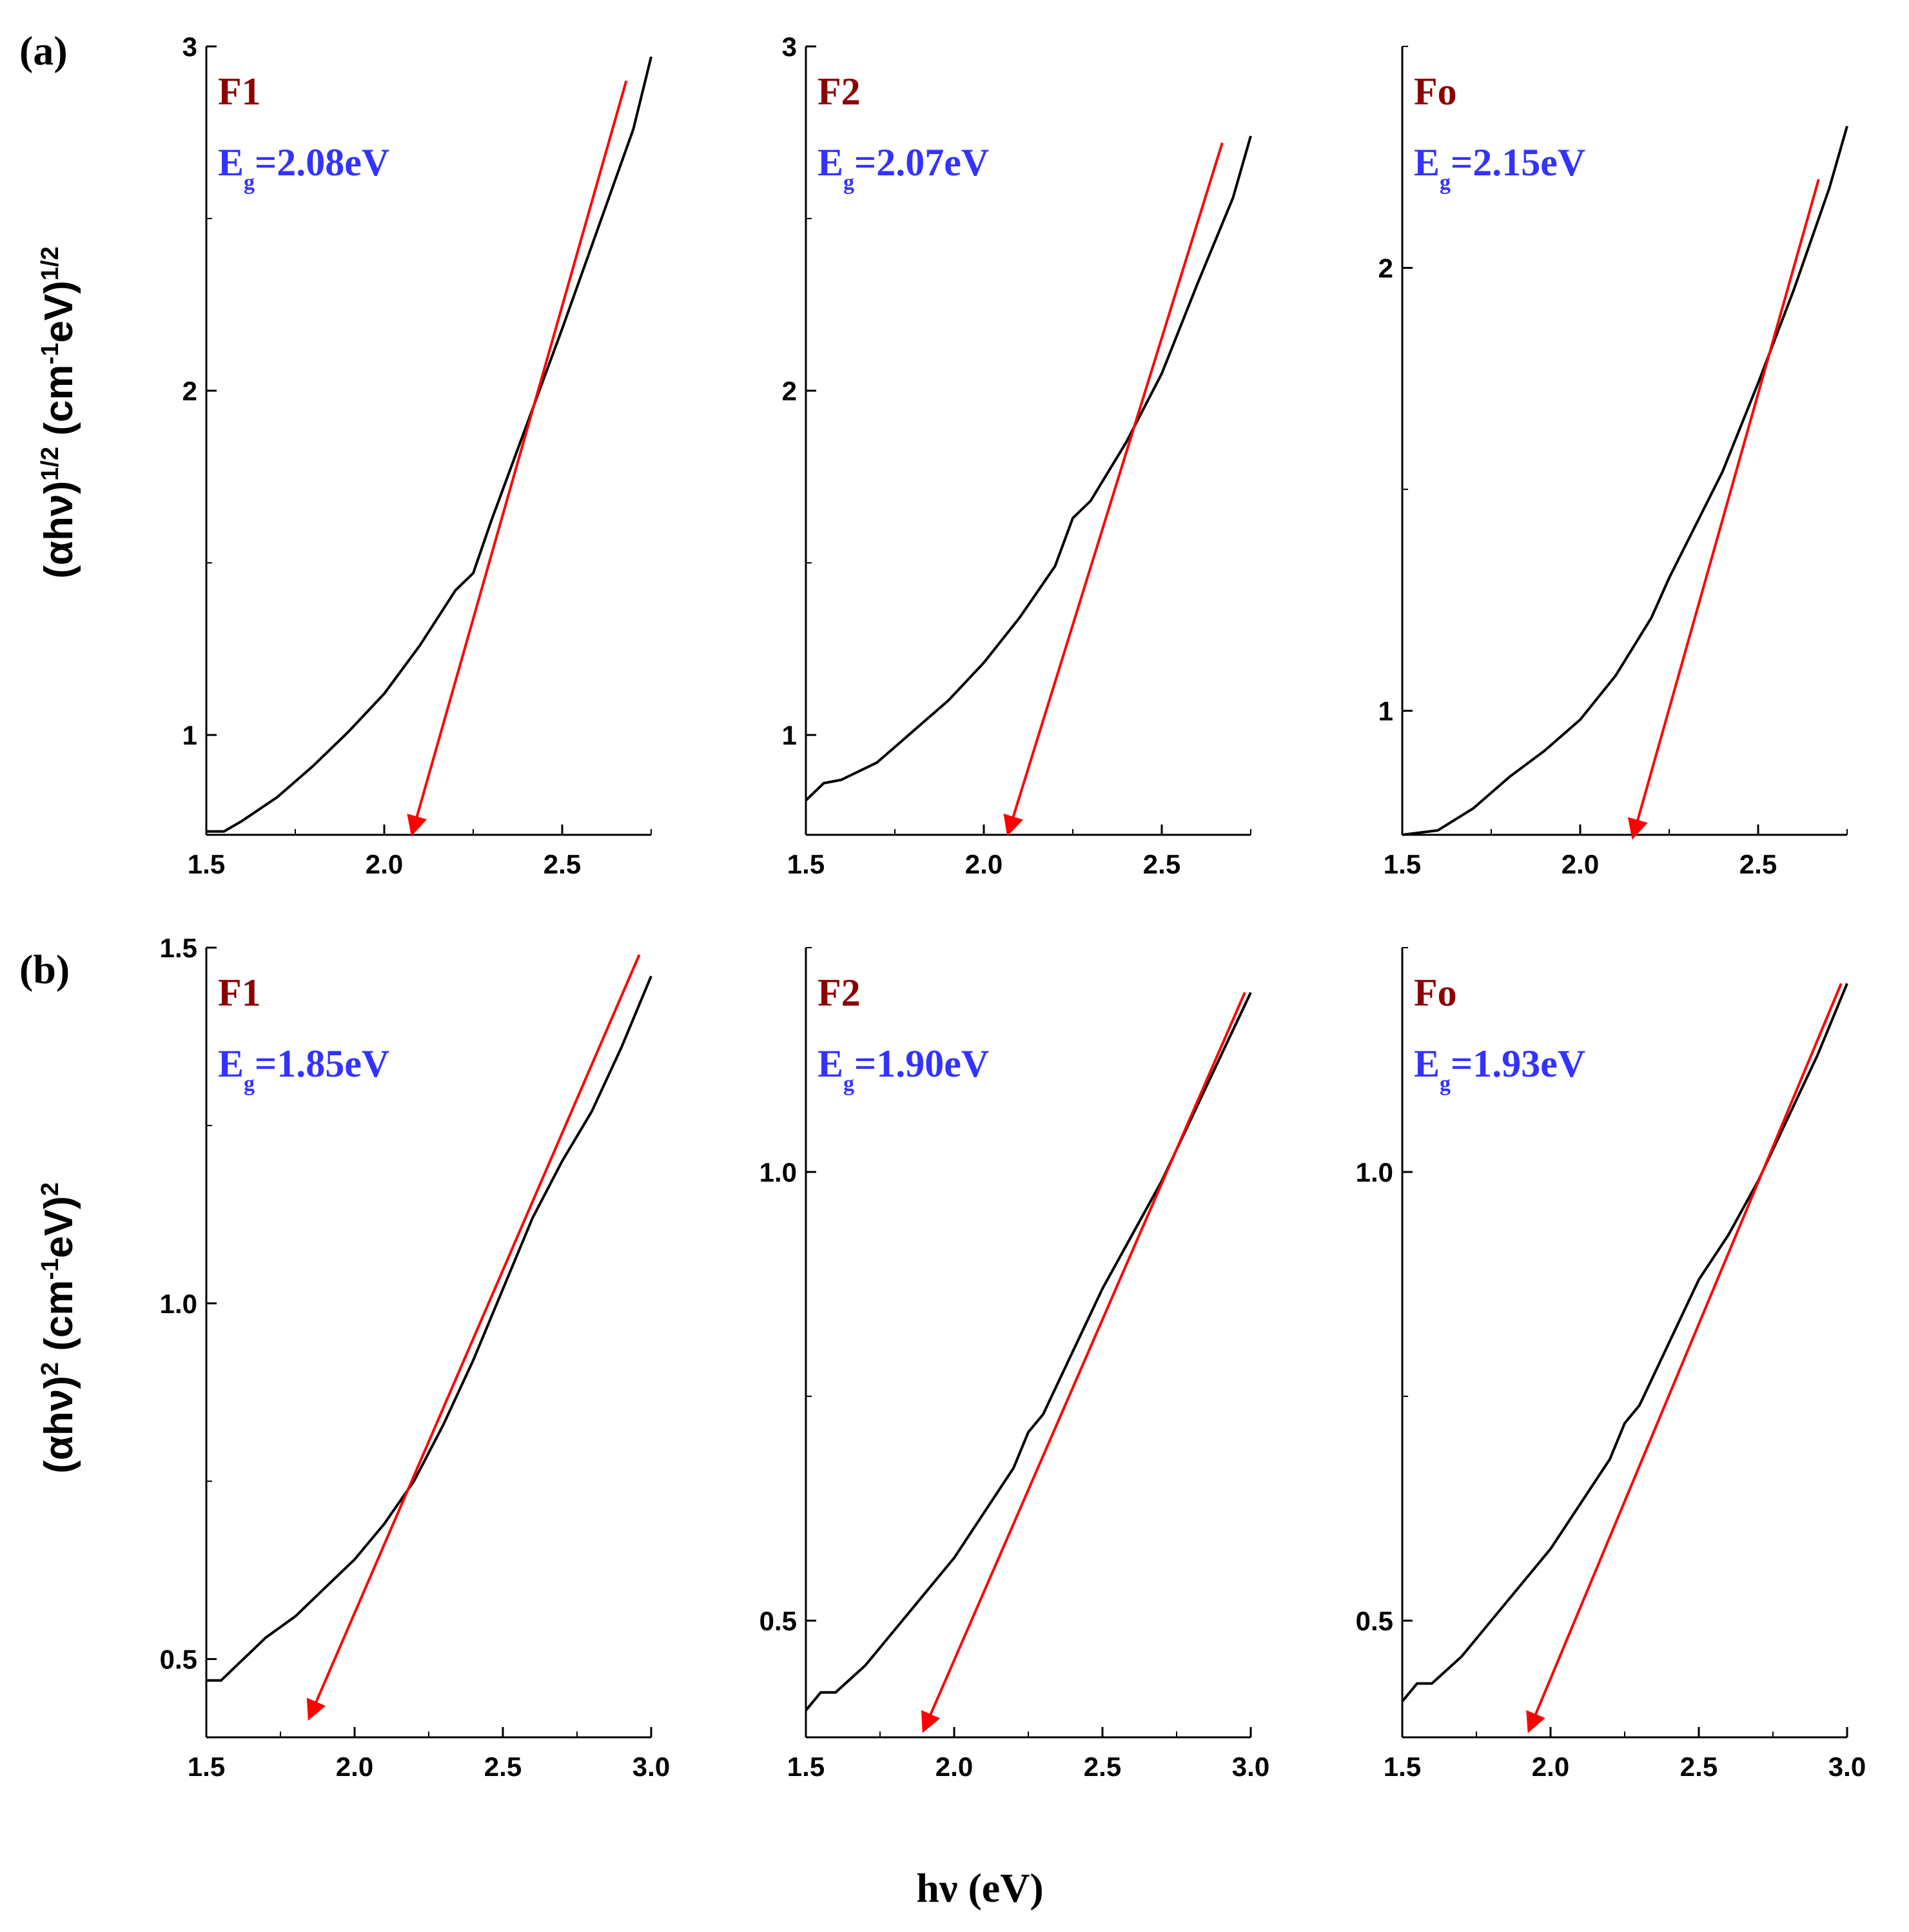 This screenshot has height=1932, width=1909. Describe the element at coordinates (1113, 489) in the screenshot. I see `fit-arrow-a-f2` at that location.